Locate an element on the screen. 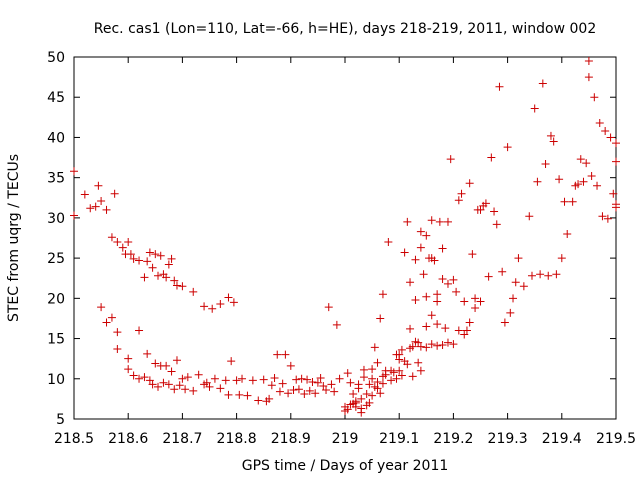  y-axis-label: STEC from uqrg / TECUs is located at coordinates (14, 238).